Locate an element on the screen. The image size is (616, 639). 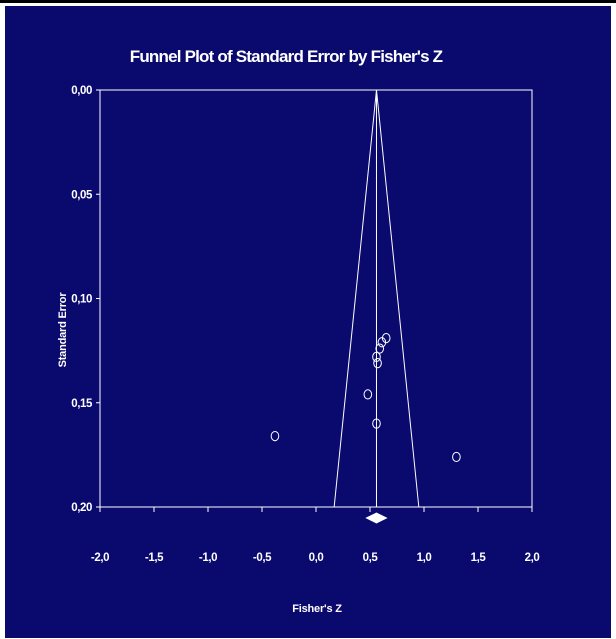
x-tick-label: 1,5 is located at coordinates (479, 558).